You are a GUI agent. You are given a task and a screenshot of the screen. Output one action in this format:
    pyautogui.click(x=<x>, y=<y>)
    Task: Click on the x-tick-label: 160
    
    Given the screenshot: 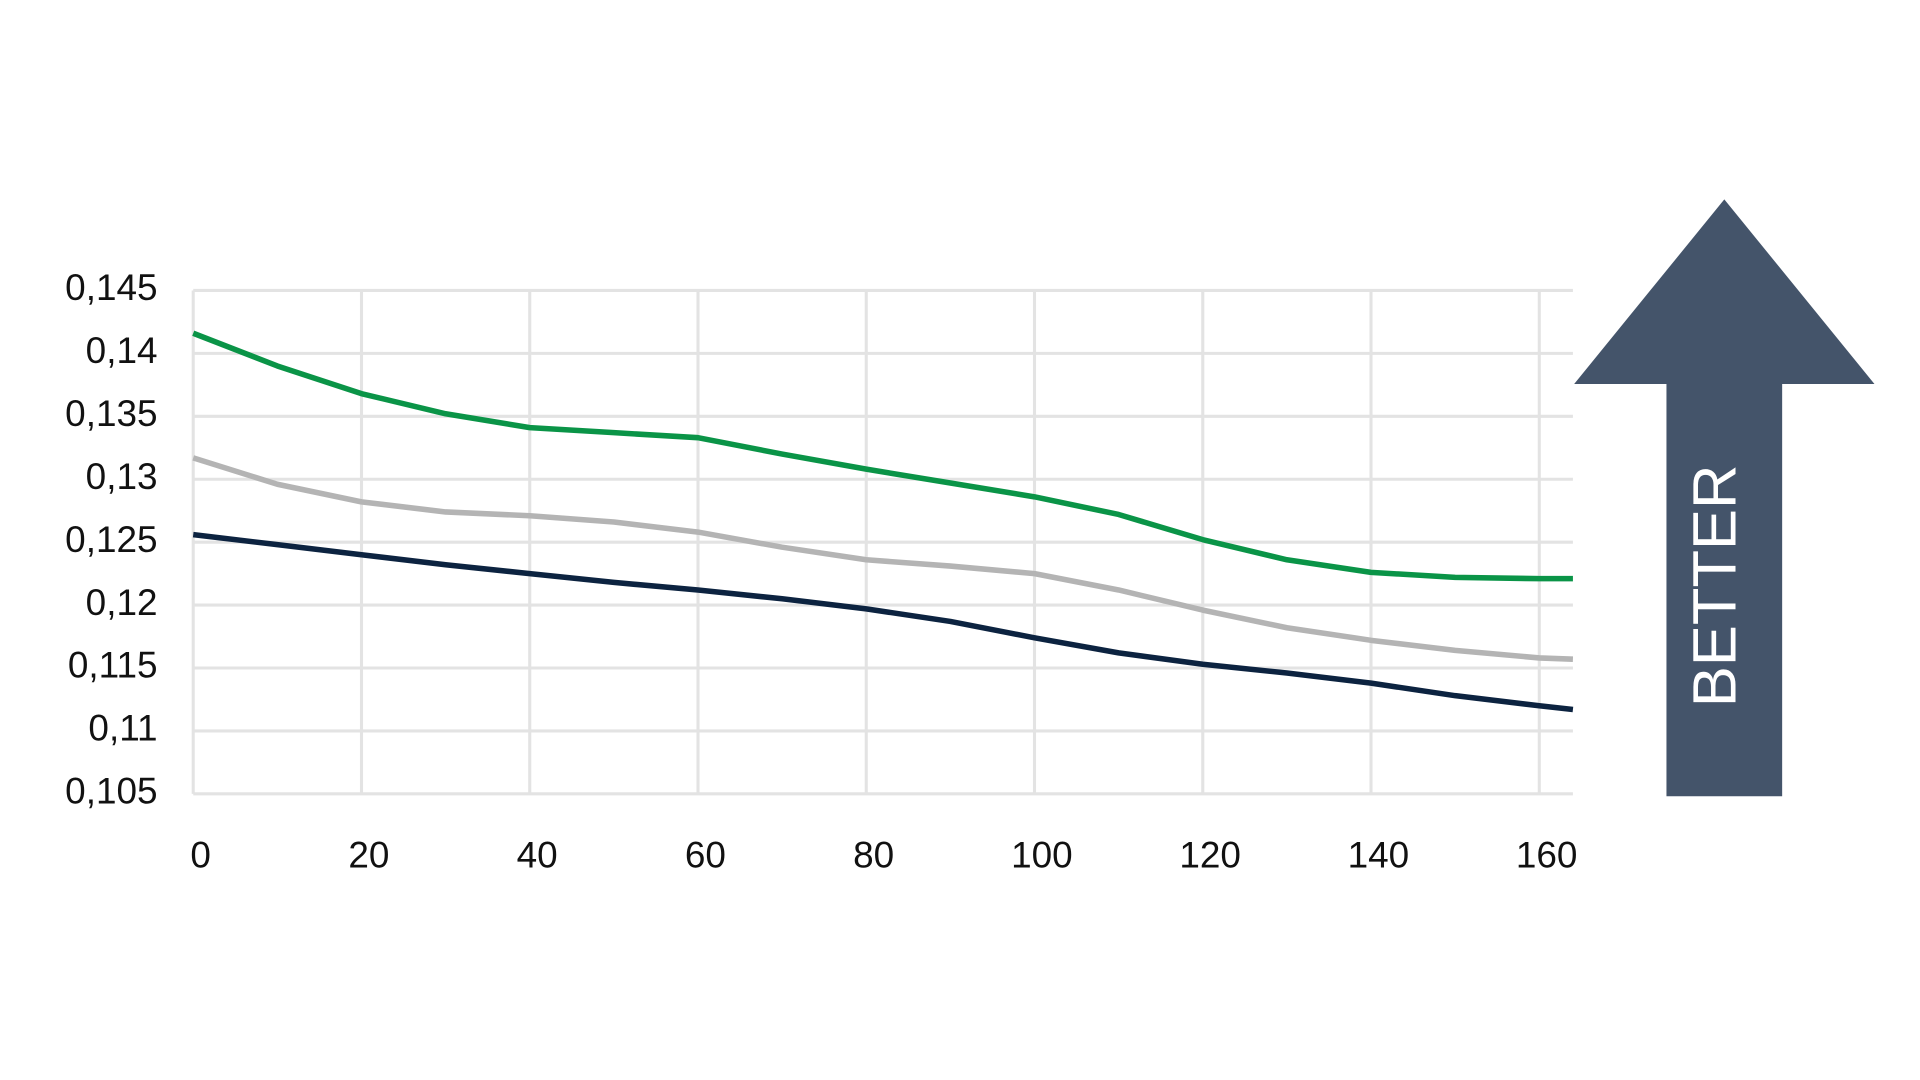 What is the action you would take?
    pyautogui.click(x=1547, y=855)
    